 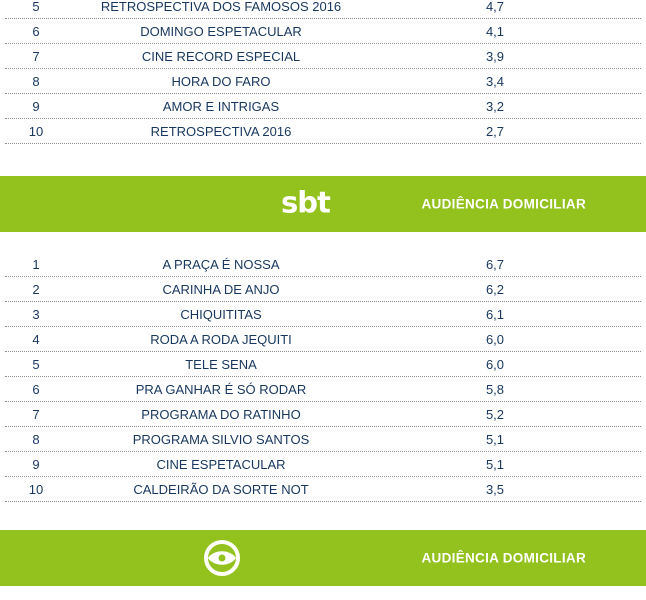 What do you see at coordinates (323, 489) in the screenshot?
I see `table-row: 10 CALDEIRÃO DA SORTE NOT 3,5` at bounding box center [323, 489].